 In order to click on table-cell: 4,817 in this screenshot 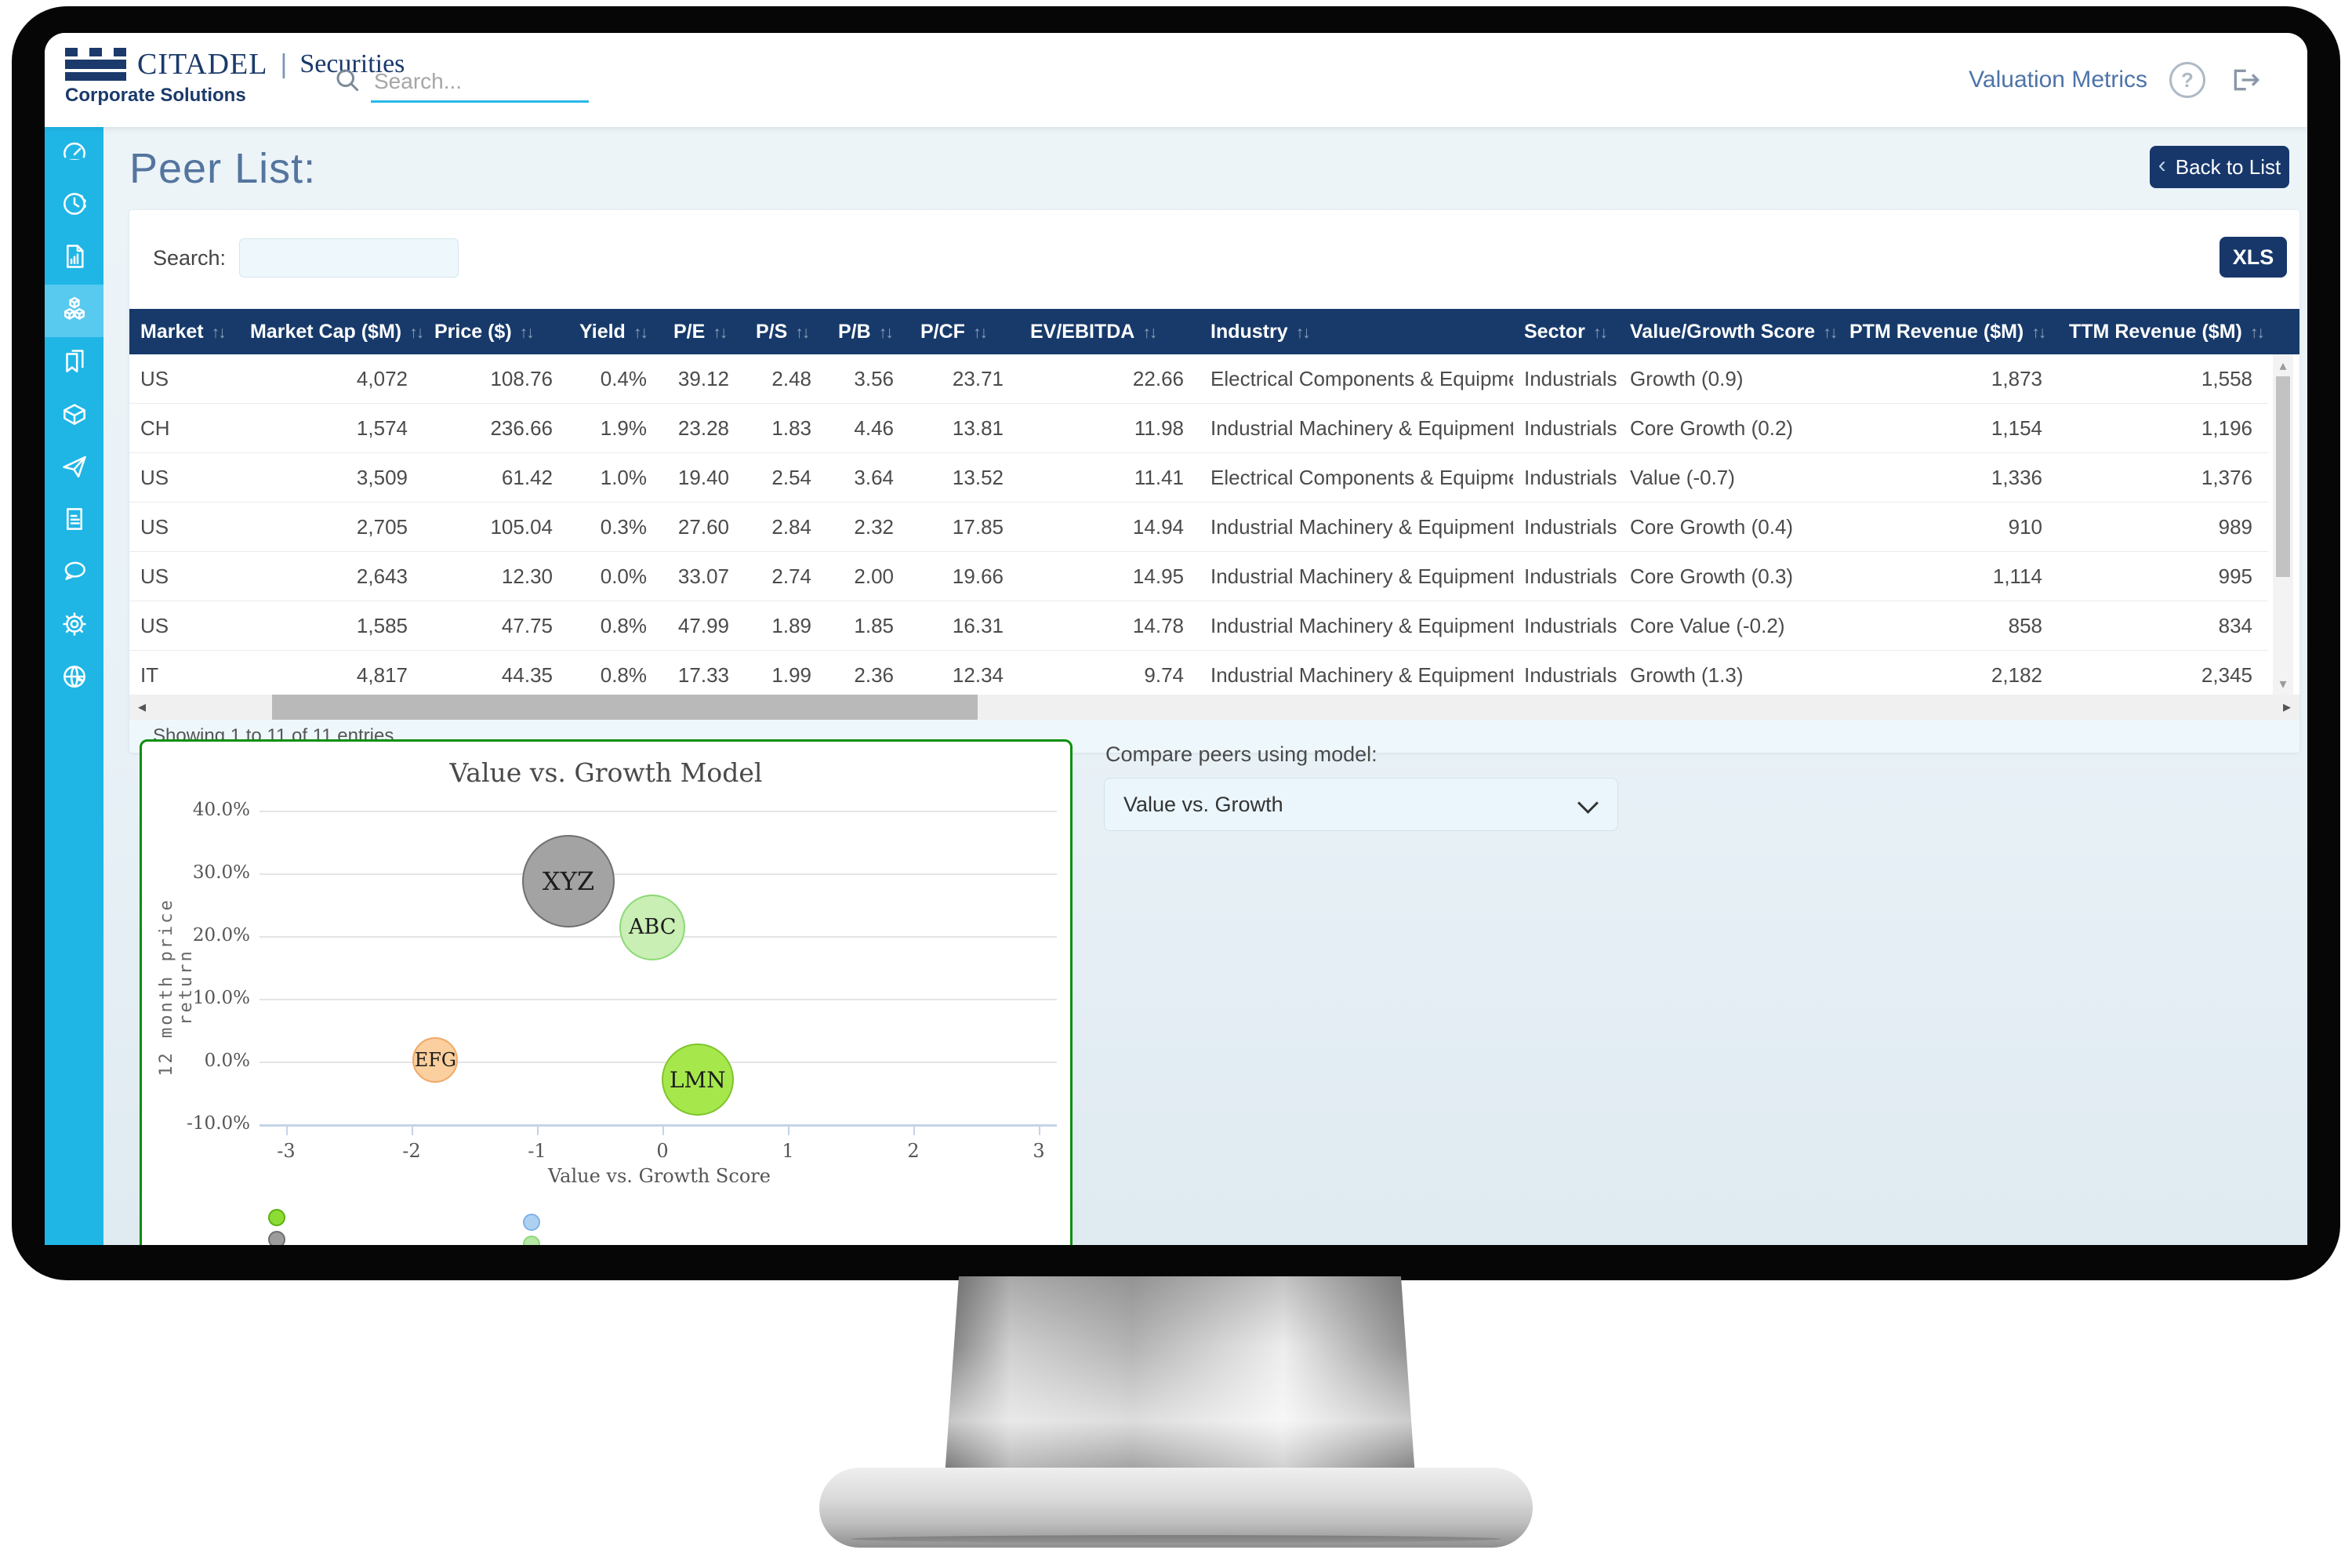, I will do `click(331, 675)`.